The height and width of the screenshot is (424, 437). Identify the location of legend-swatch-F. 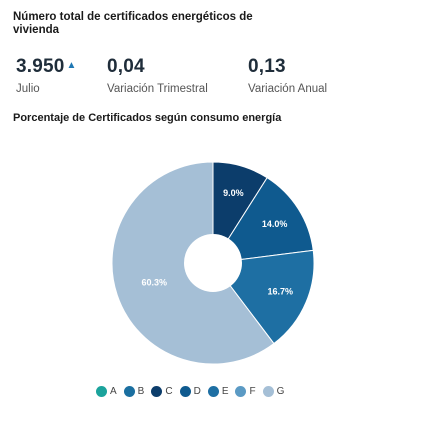
(241, 391).